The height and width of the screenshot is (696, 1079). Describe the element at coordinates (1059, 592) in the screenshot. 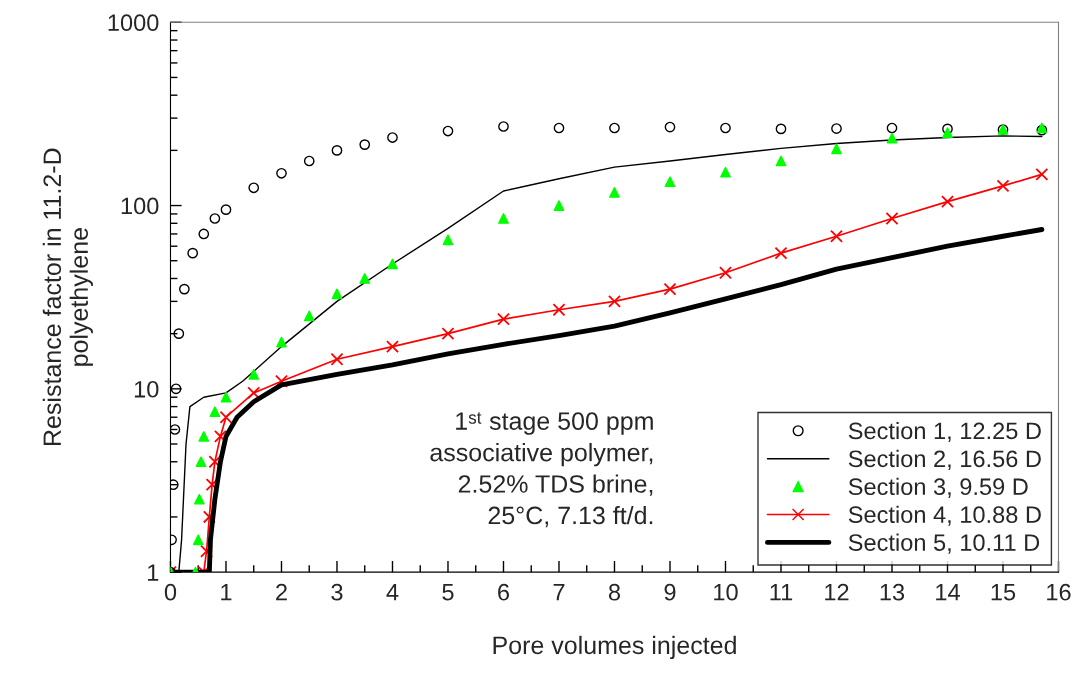

I see `x-tick-label: 16` at that location.